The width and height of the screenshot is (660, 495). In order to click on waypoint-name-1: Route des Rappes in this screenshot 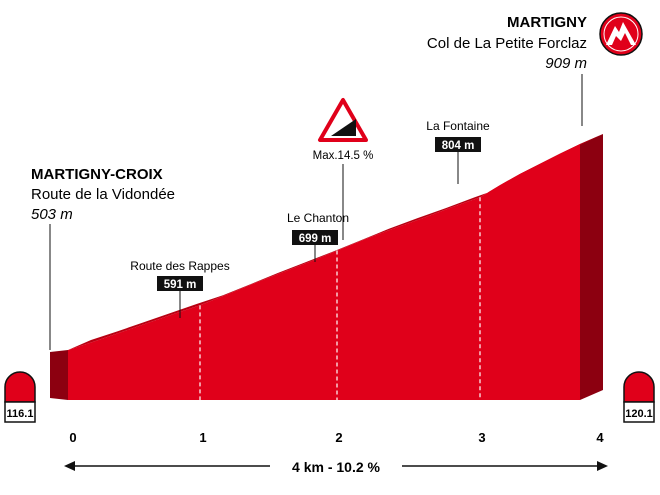, I will do `click(179, 266)`.